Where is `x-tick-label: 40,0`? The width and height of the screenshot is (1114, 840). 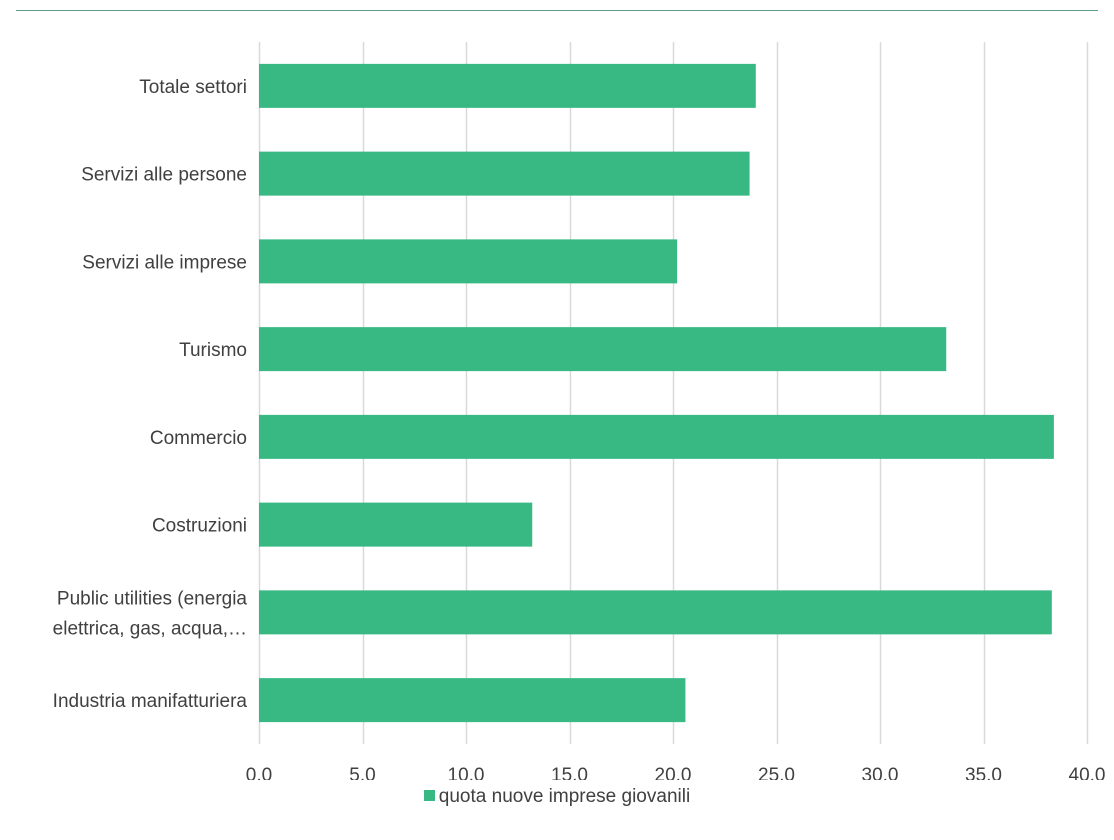 x-tick-label: 40,0 is located at coordinates (1087, 772).